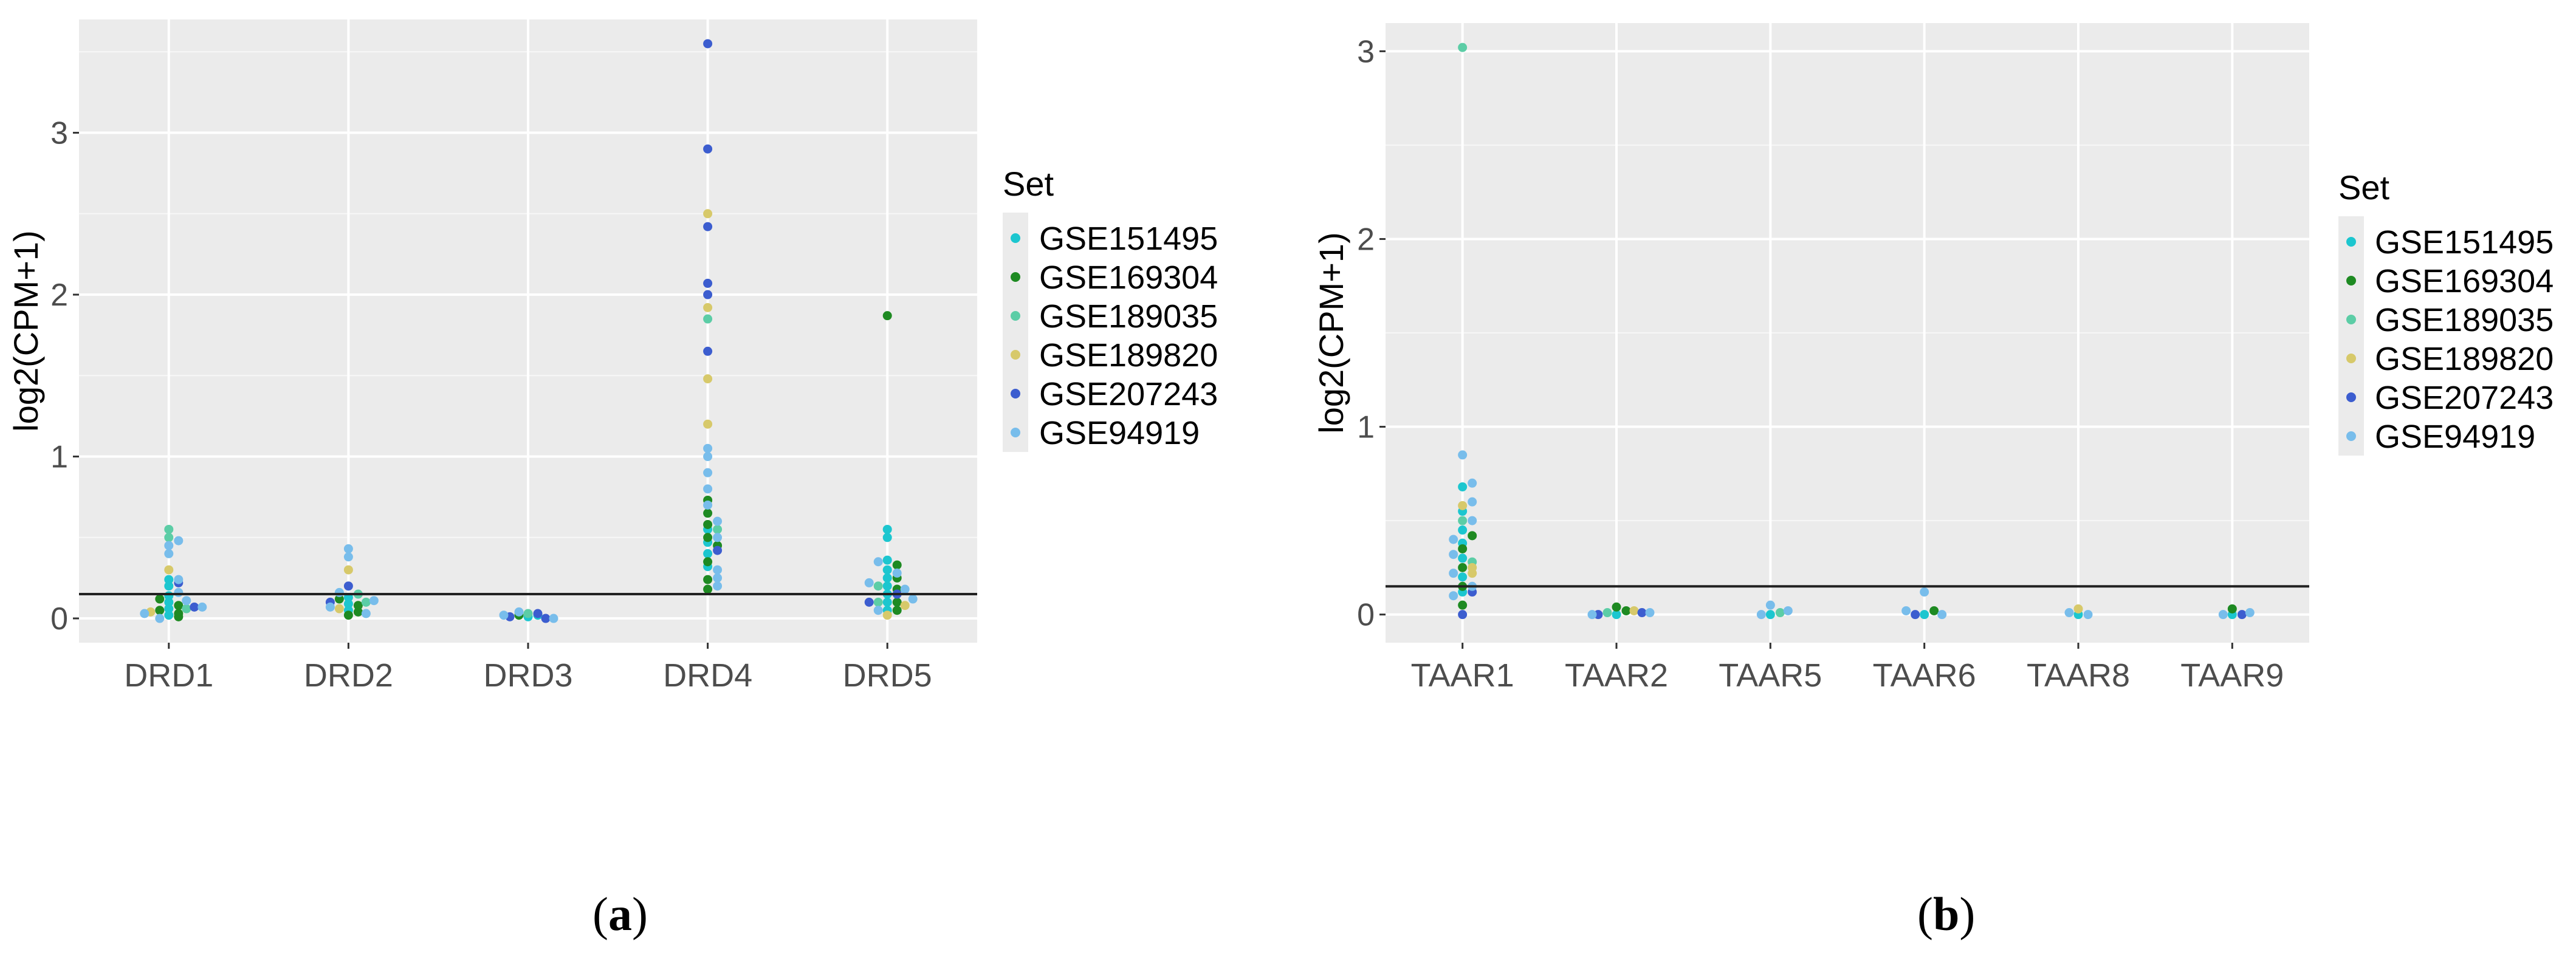  Describe the element at coordinates (2232, 675) in the screenshot. I see `x-tick-label: TAAR9` at that location.